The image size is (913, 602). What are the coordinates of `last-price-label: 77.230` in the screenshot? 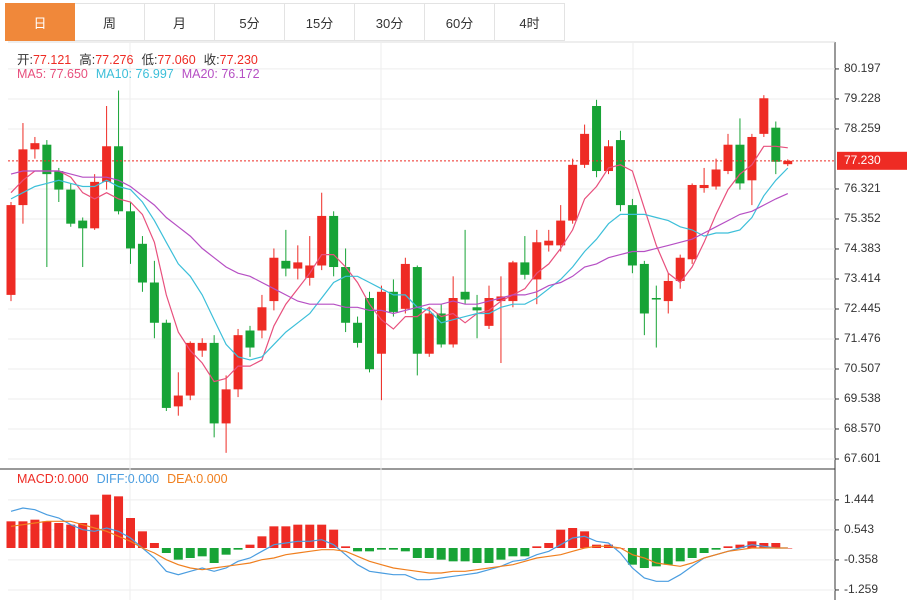 It's located at (862, 160).